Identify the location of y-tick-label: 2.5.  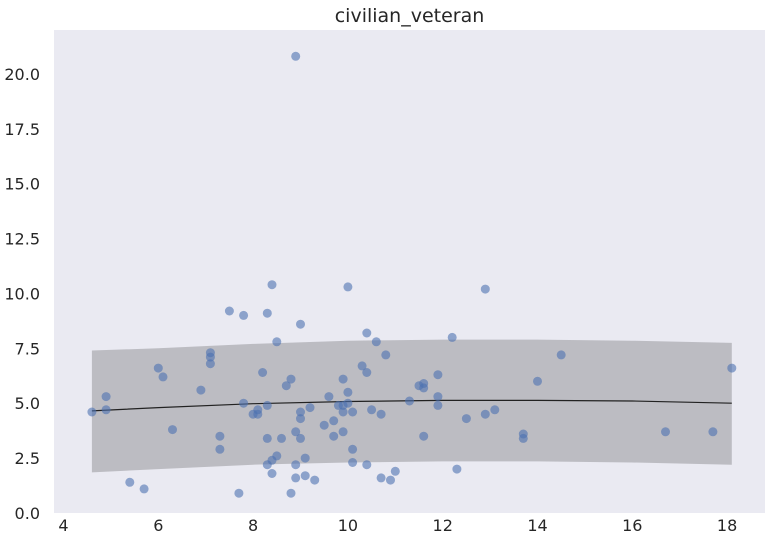
(27, 458).